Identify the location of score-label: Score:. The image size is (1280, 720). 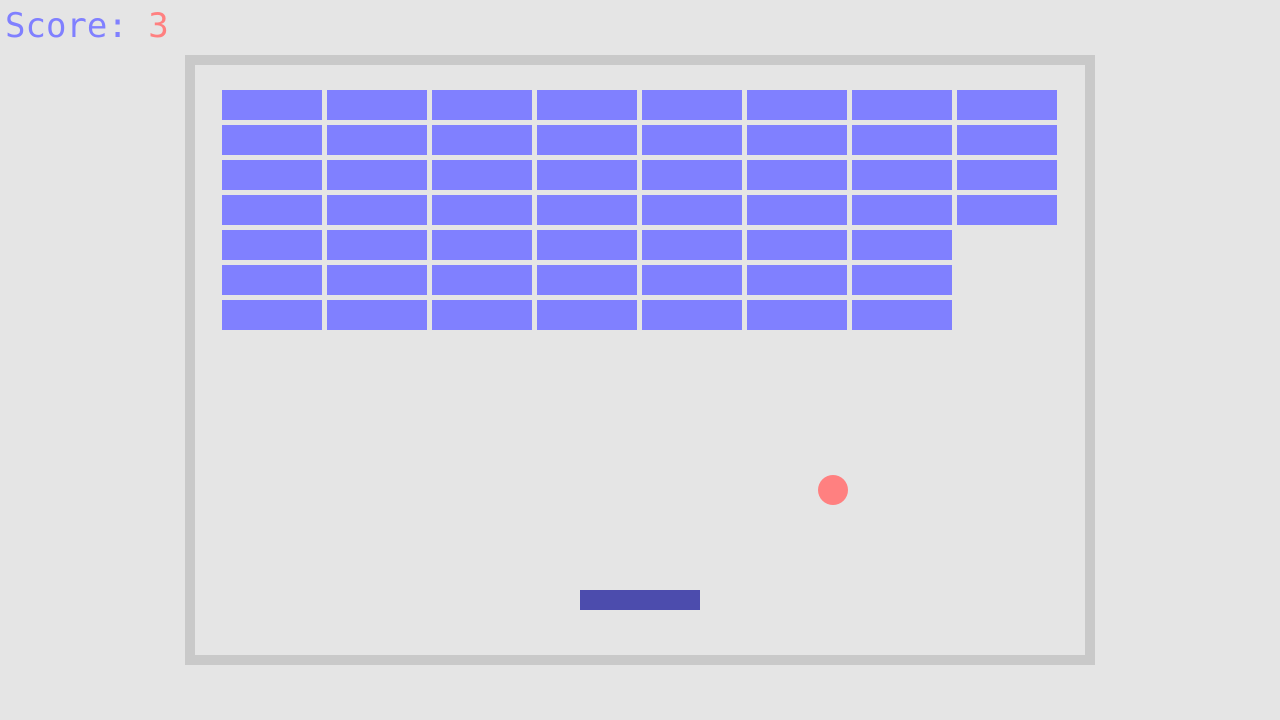
(77, 26).